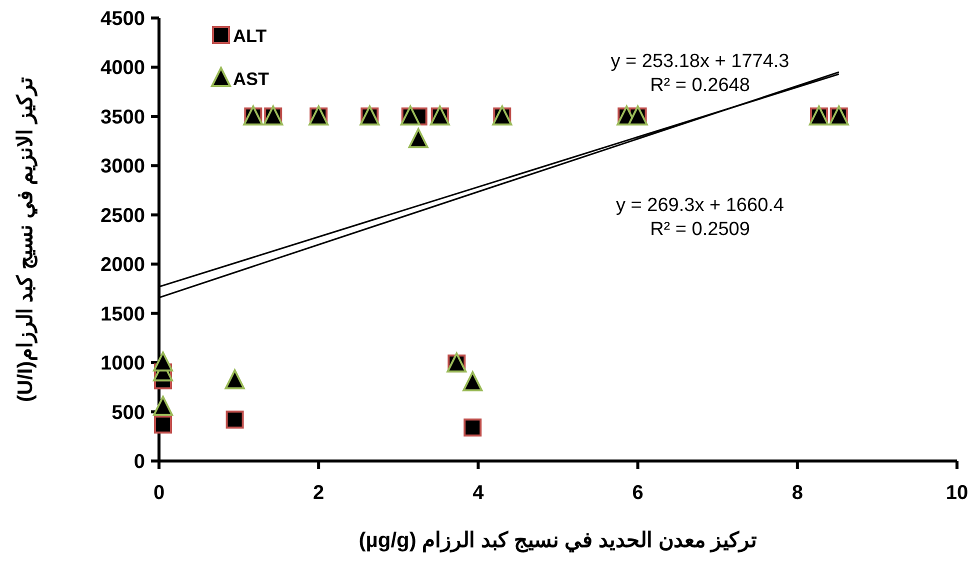  Describe the element at coordinates (122, 19) in the screenshot. I see `y-tick-label: 4500` at that location.